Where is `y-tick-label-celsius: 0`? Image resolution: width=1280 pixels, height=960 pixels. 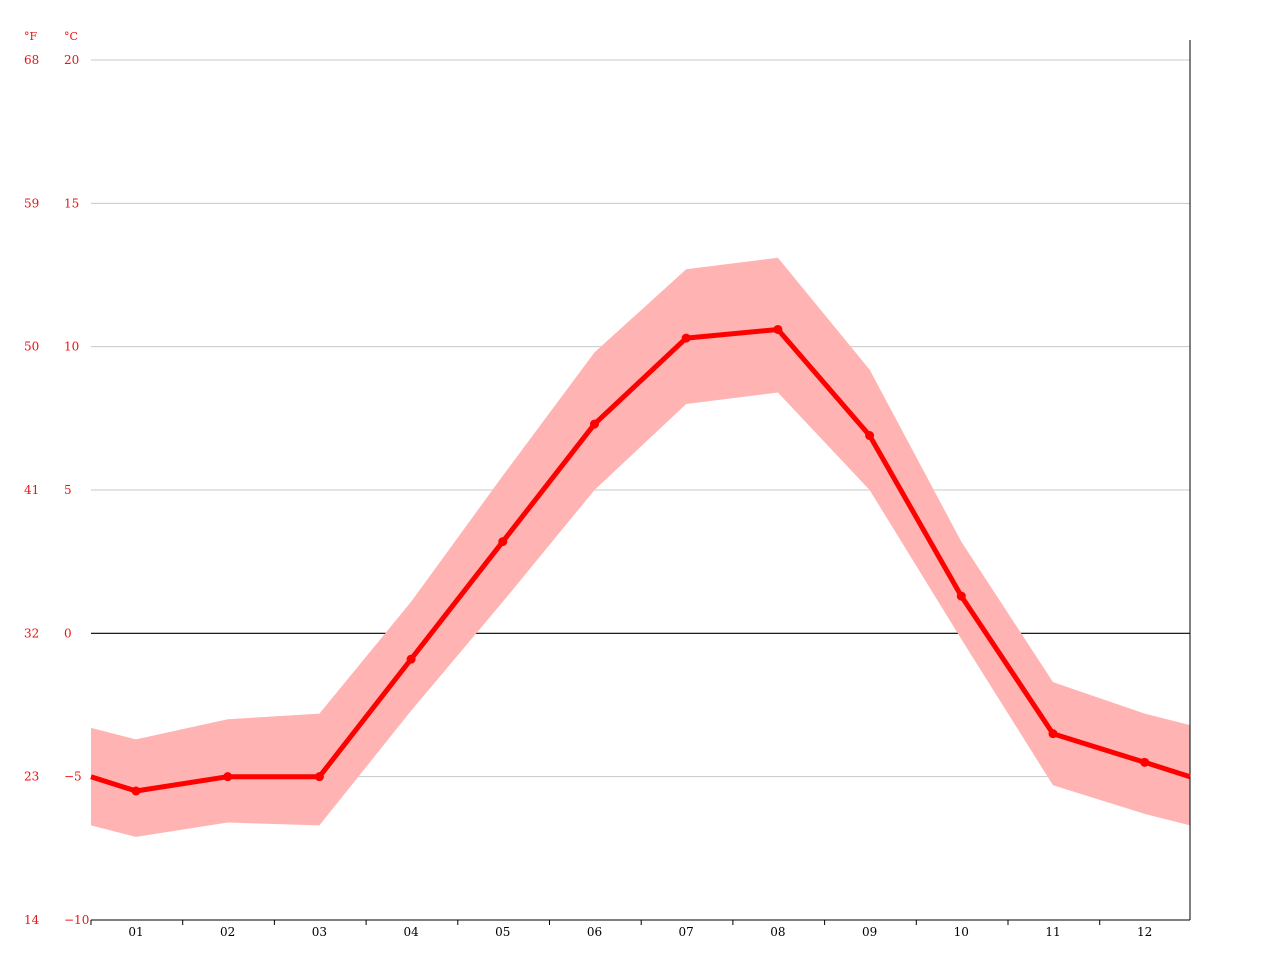
y-tick-label-celsius: 0 is located at coordinates (68, 633).